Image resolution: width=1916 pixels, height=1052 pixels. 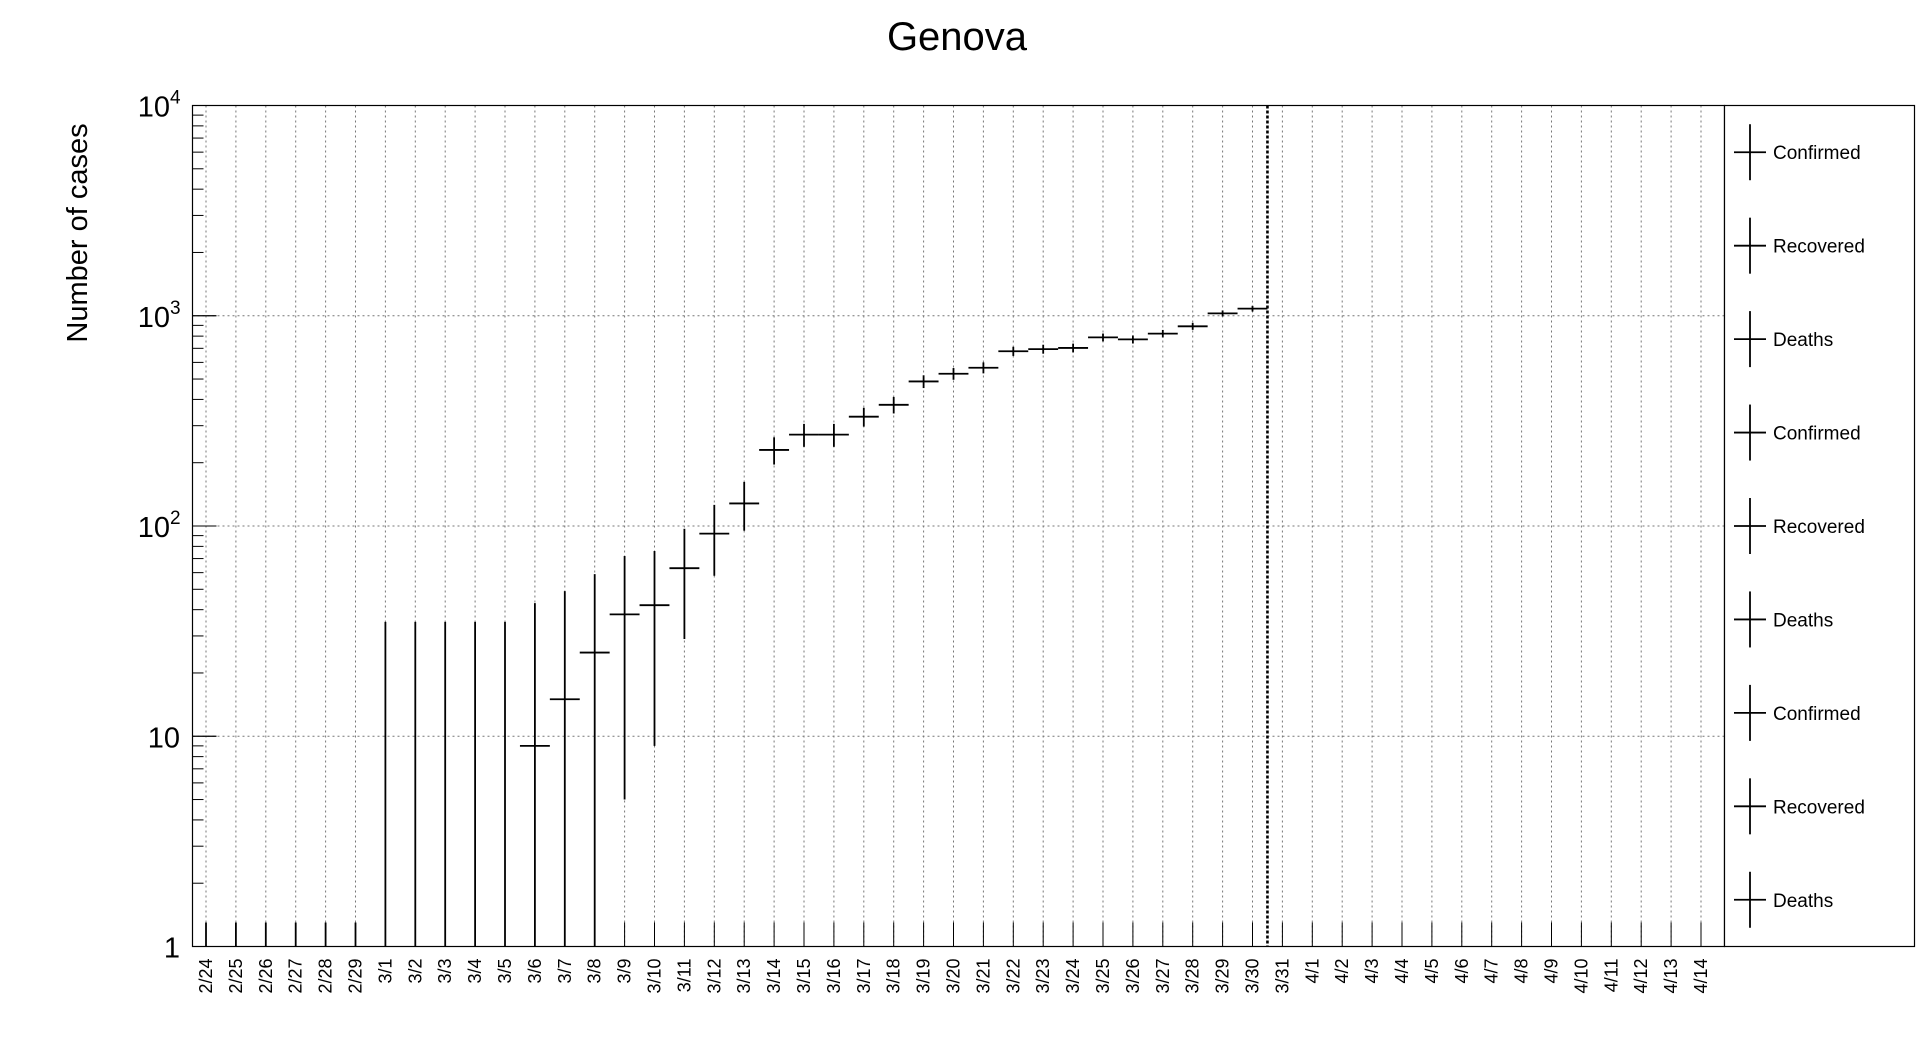 I want to click on x-tick-label: 4/10, so click(x=1581, y=976).